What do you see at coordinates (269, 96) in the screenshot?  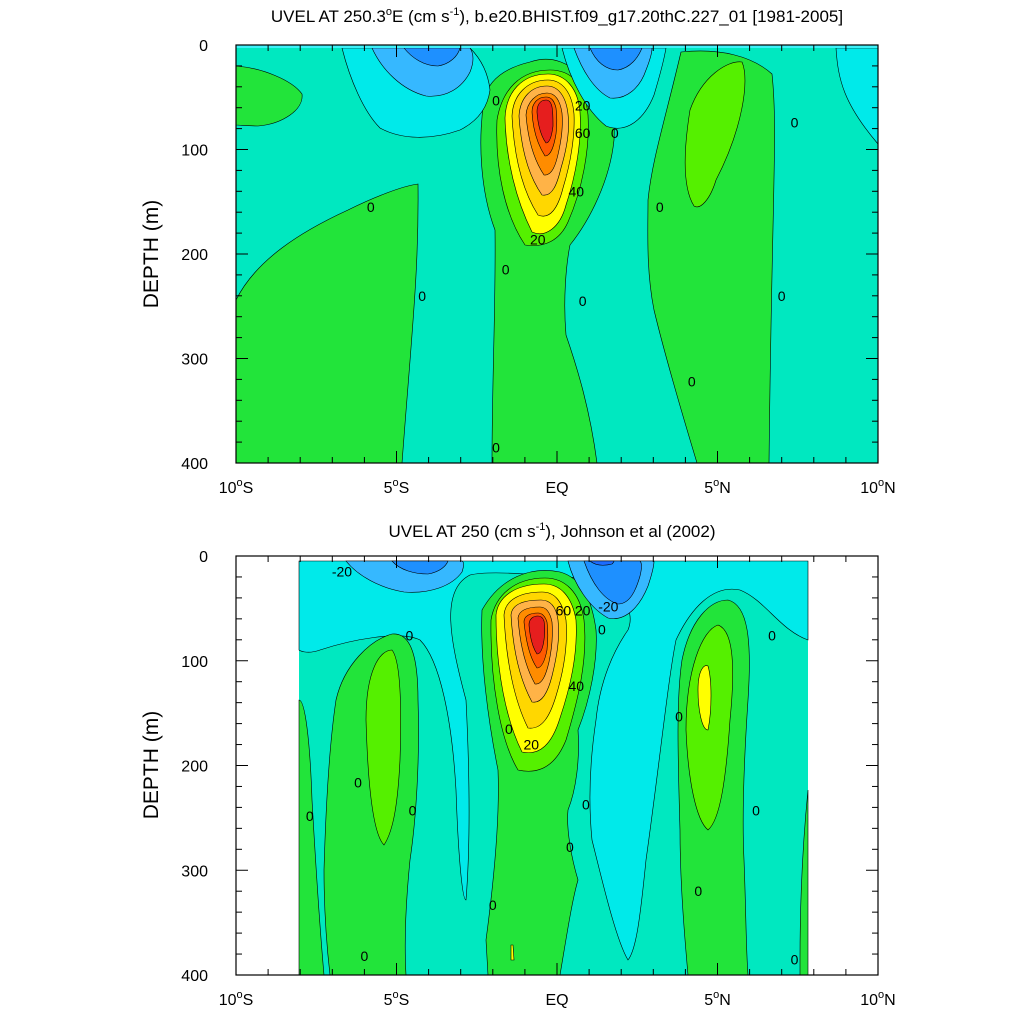 I see `contour-fill-green-left-upper` at bounding box center [269, 96].